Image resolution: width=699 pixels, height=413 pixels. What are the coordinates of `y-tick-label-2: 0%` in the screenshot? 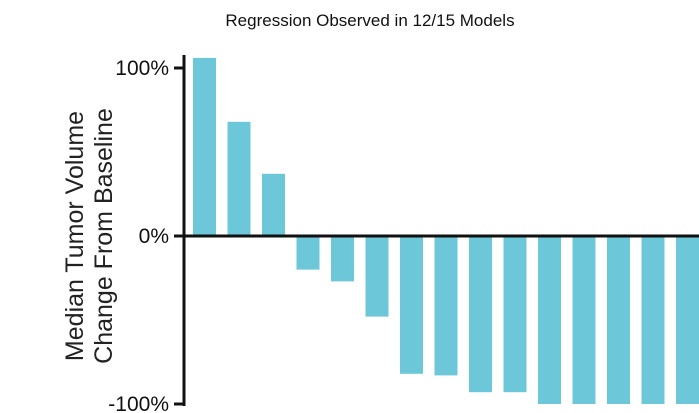 It's located at (154, 236).